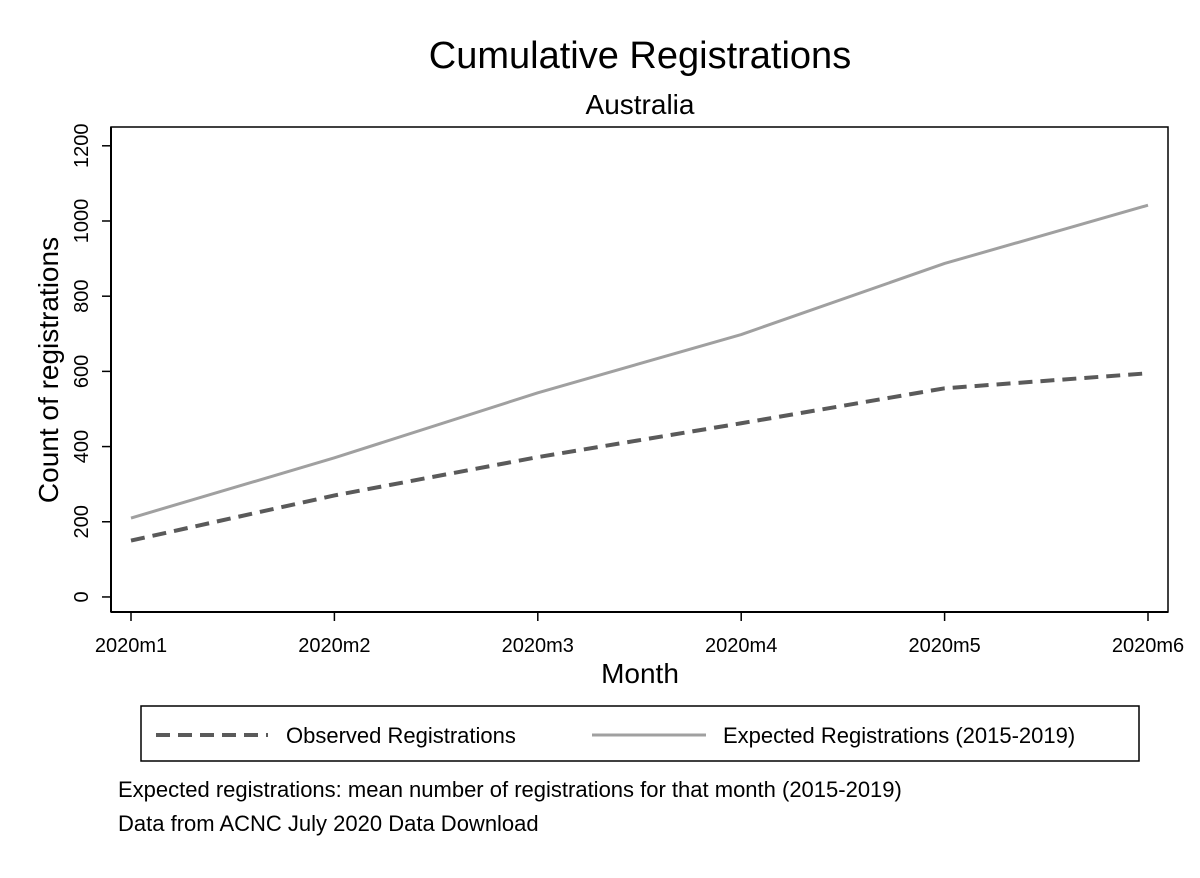  I want to click on chart-subtitle: Australia, so click(640, 104).